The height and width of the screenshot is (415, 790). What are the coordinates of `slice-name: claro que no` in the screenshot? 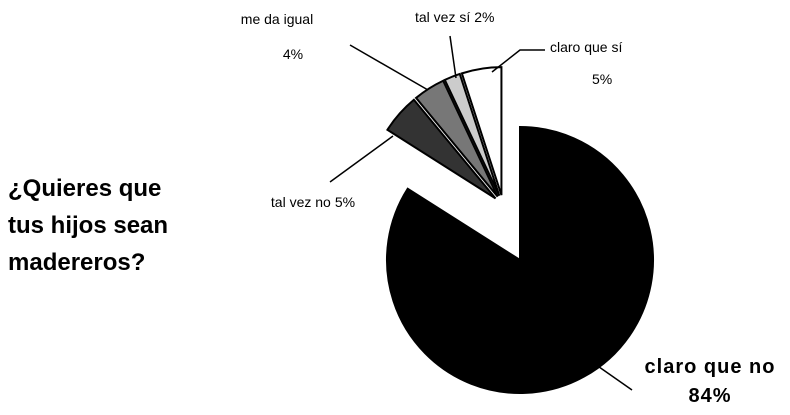 It's located at (710, 367).